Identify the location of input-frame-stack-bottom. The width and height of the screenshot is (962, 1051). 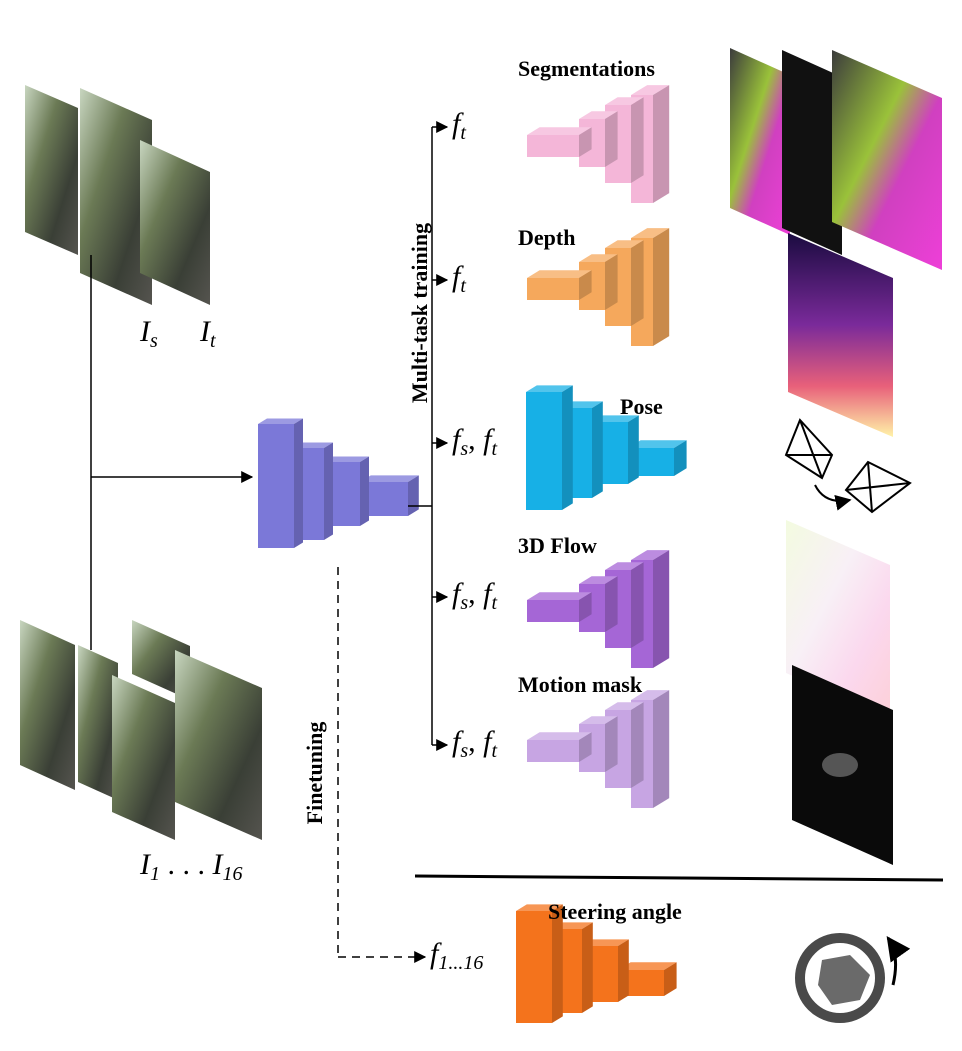
(141, 730).